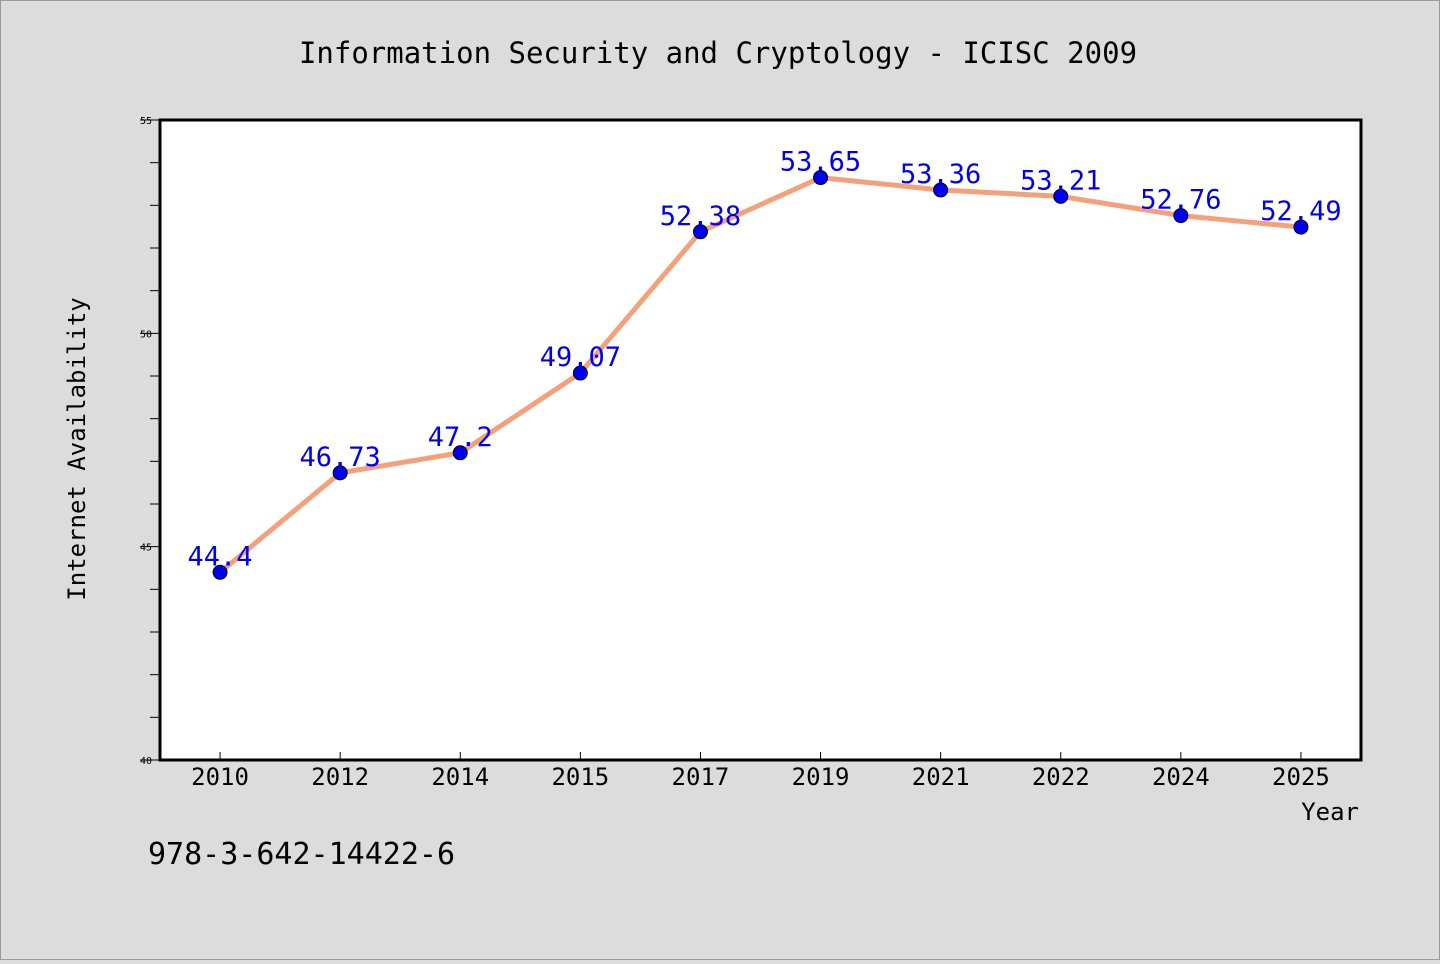 This screenshot has height=964, width=1440. What do you see at coordinates (301, 854) in the screenshot?
I see `footer-text: 978-3-642-14422-6` at bounding box center [301, 854].